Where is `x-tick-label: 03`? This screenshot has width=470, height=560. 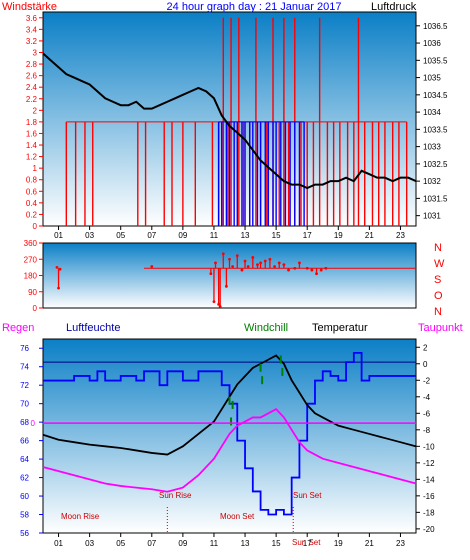
x-tick-label: 03 is located at coordinates (89, 543).